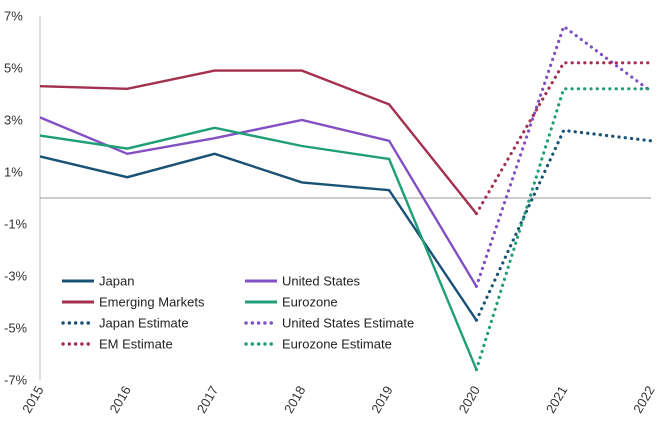  I want to click on legend-label: Japan Estimate, so click(144, 323).